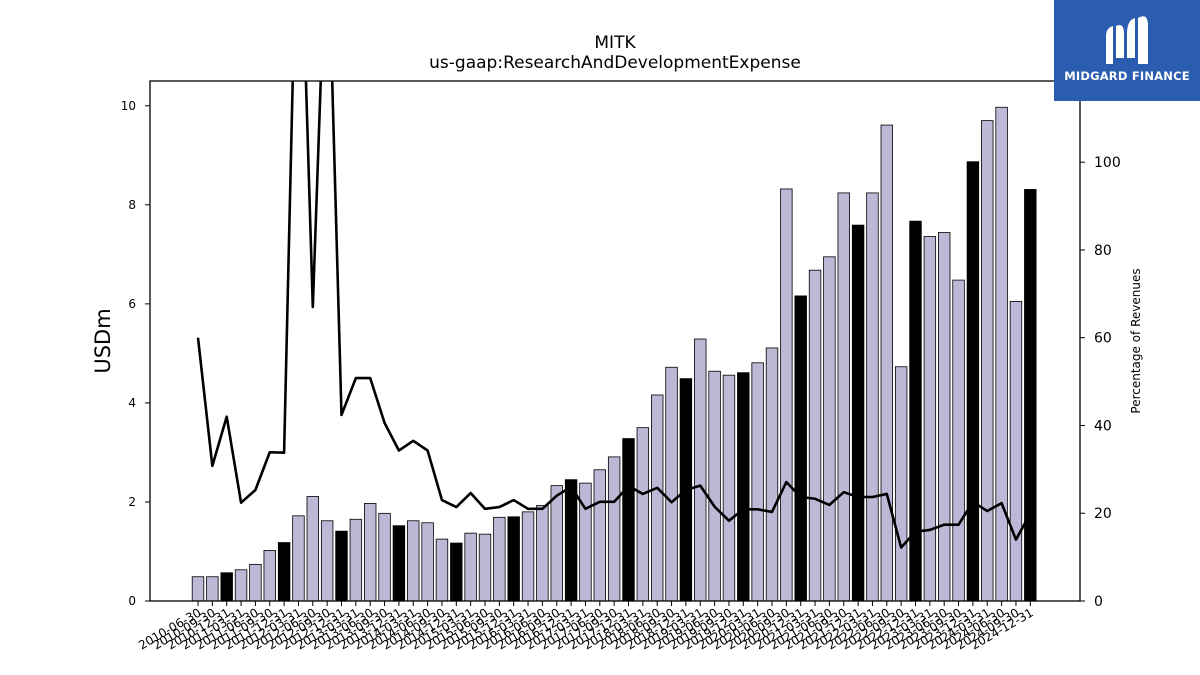 The image size is (1200, 675). I want to click on y-axis-label-left: USDm, so click(103, 340).